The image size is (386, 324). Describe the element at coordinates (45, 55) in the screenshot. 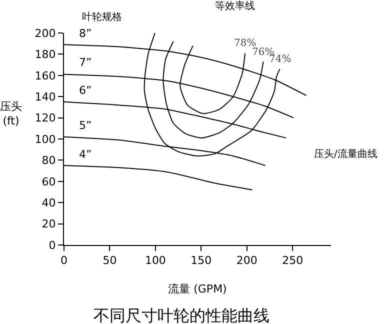

I see `y-tick-label: 180` at that location.